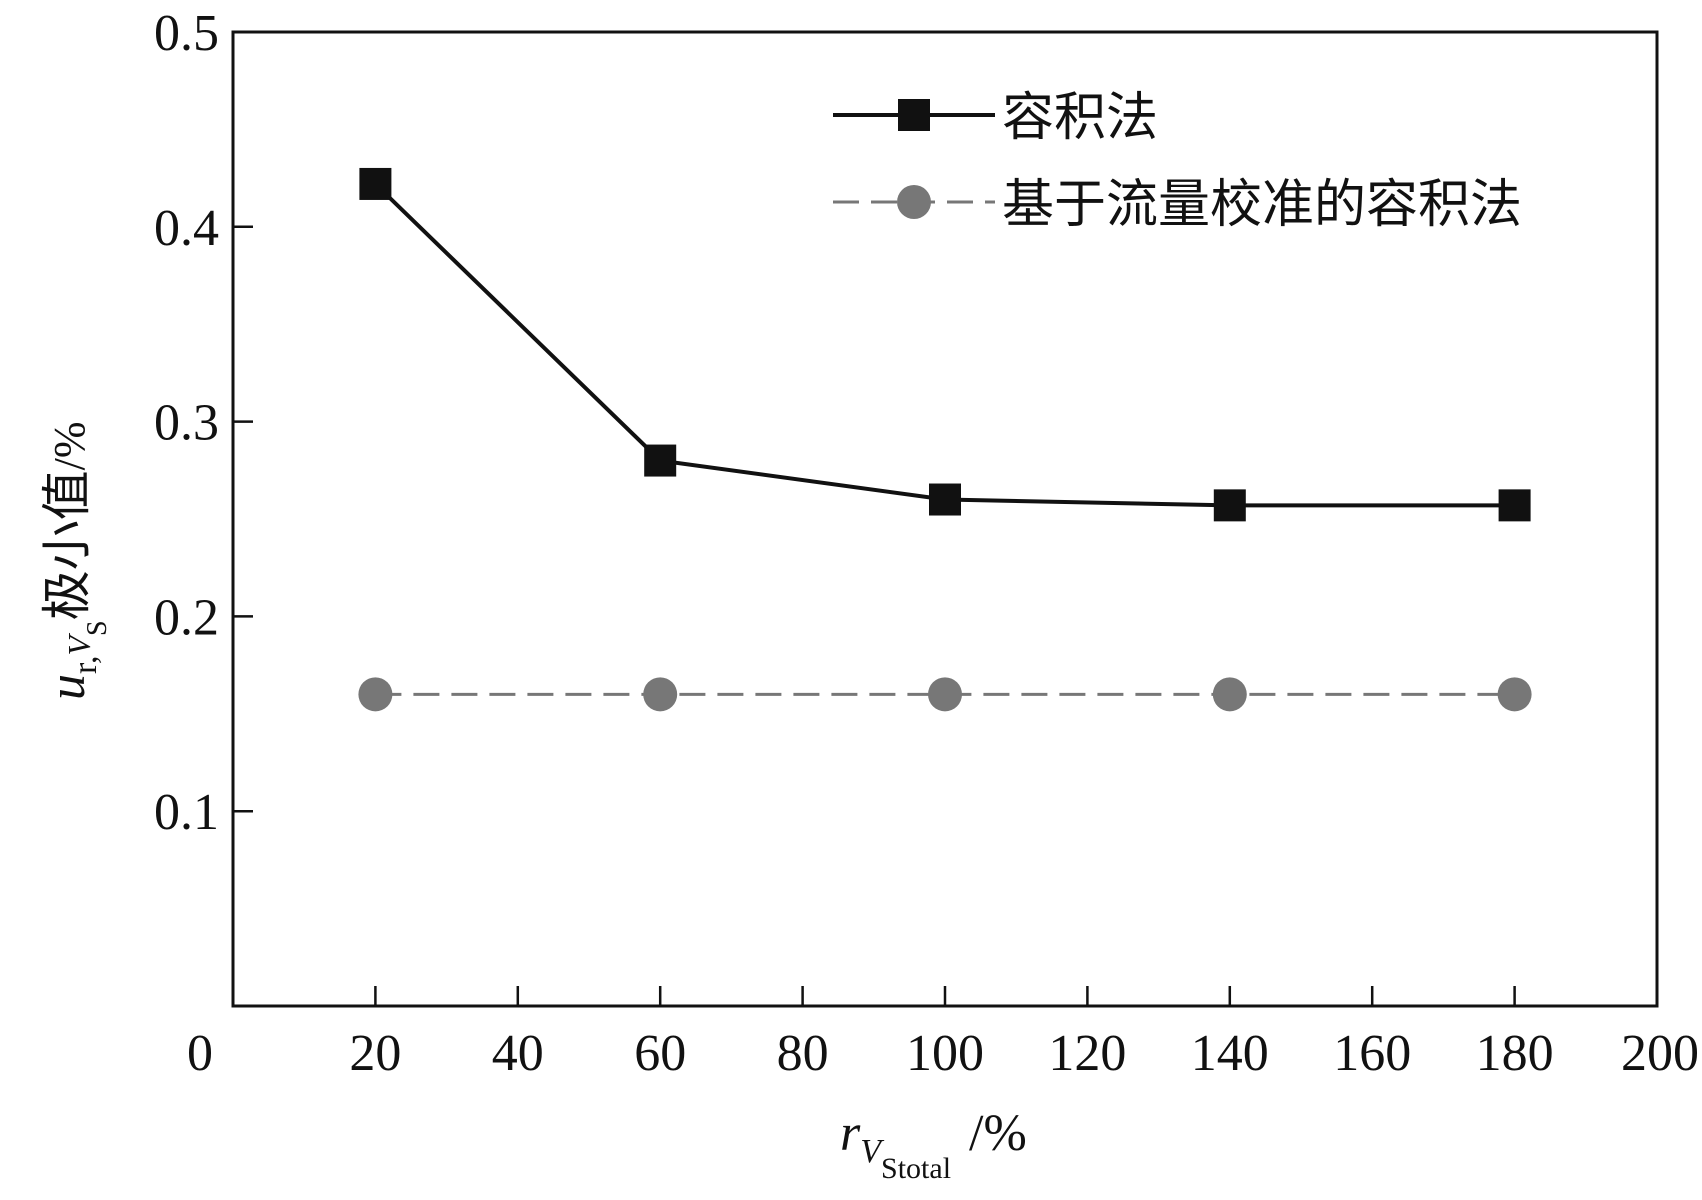 The height and width of the screenshot is (1200, 1702). What do you see at coordinates (1515, 1053) in the screenshot?
I see `x-tick-label: 180` at bounding box center [1515, 1053].